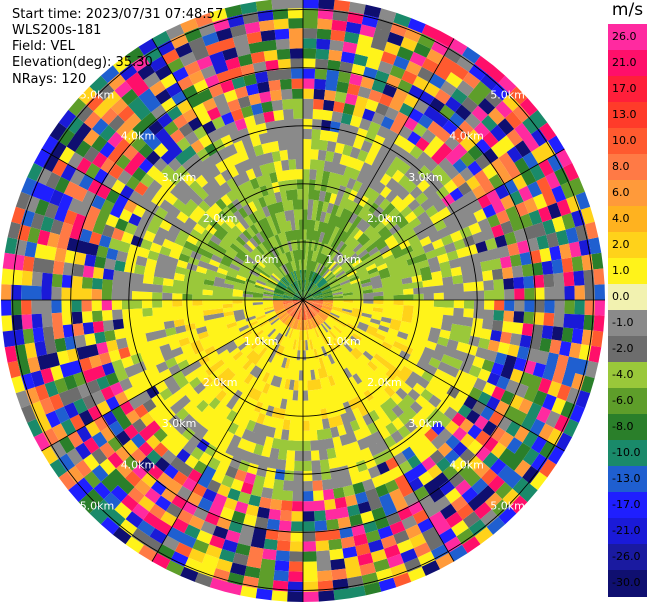 Image resolution: width=647 pixels, height=607 pixels. I want to click on colorbar-tick-label: 1.0, so click(621, 270).